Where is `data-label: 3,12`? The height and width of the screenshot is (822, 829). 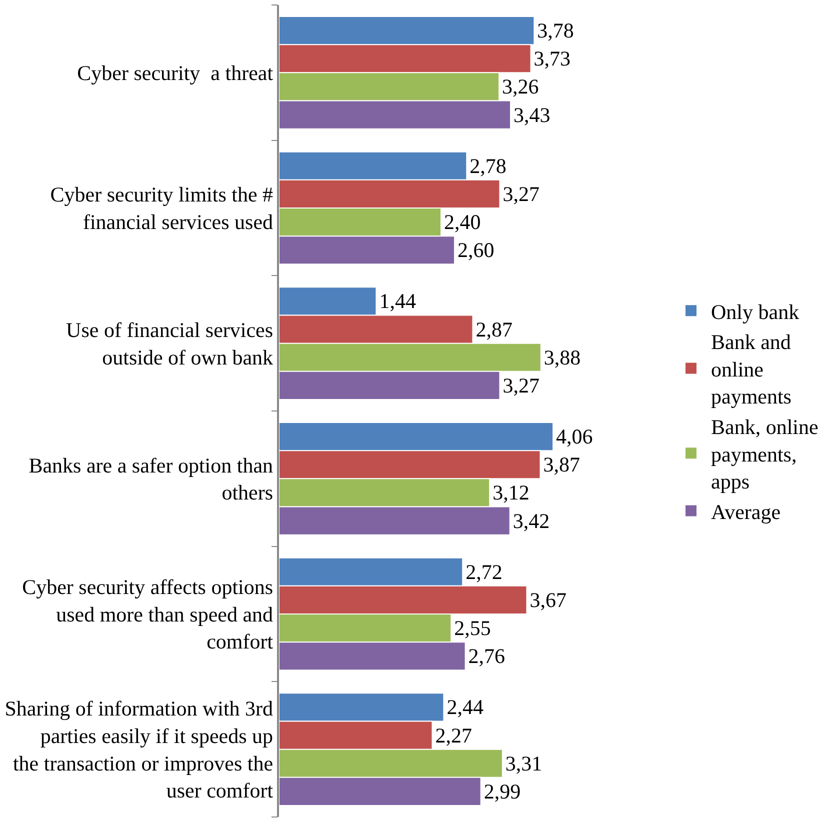
data-label: 3,12 is located at coordinates (511, 492).